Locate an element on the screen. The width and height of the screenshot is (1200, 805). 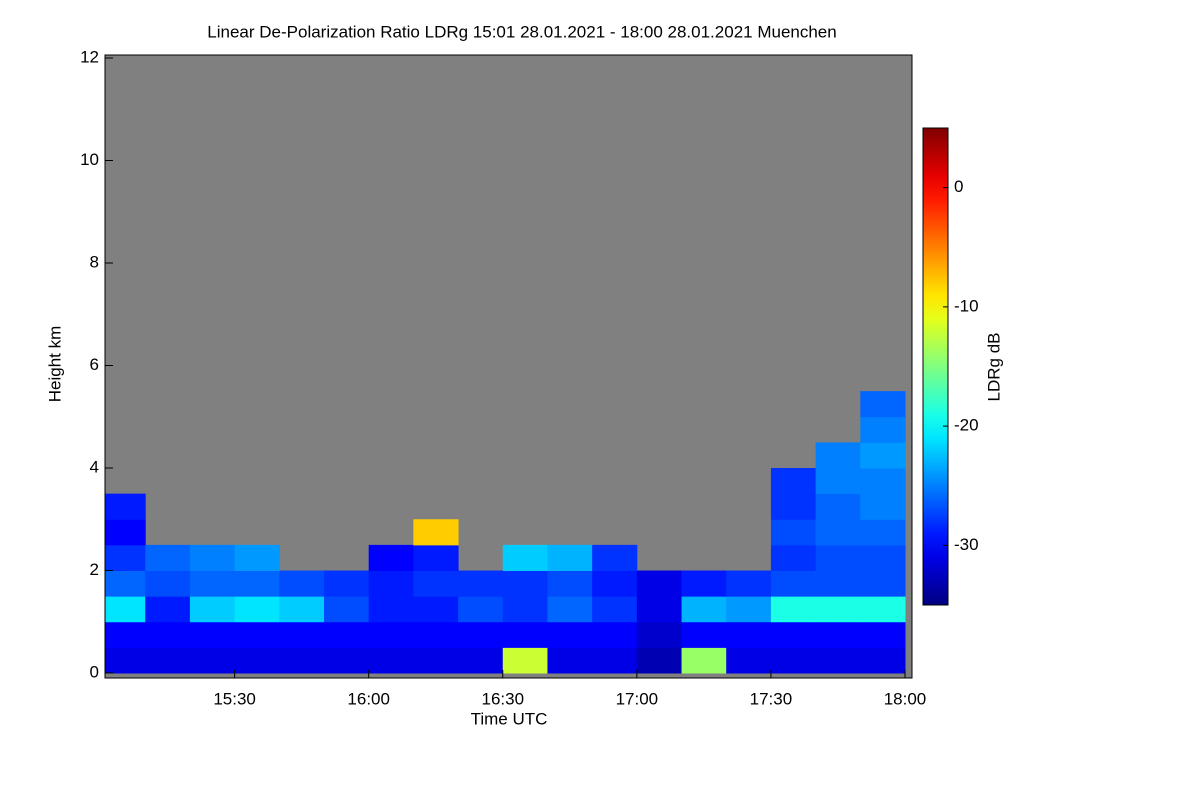
x-tick-label: 16:30 is located at coordinates (502, 698).